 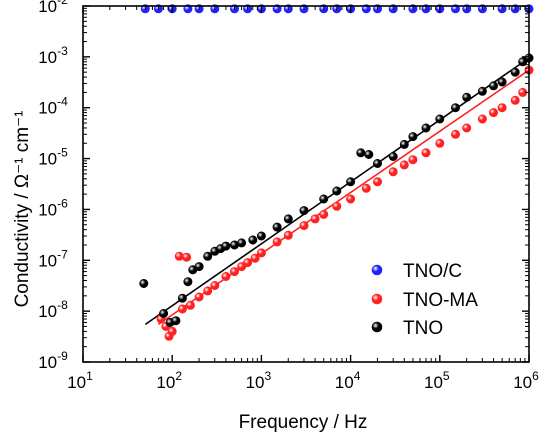 What do you see at coordinates (53, 8) in the screenshot?
I see `y-tick-label: 10-2` at bounding box center [53, 8].